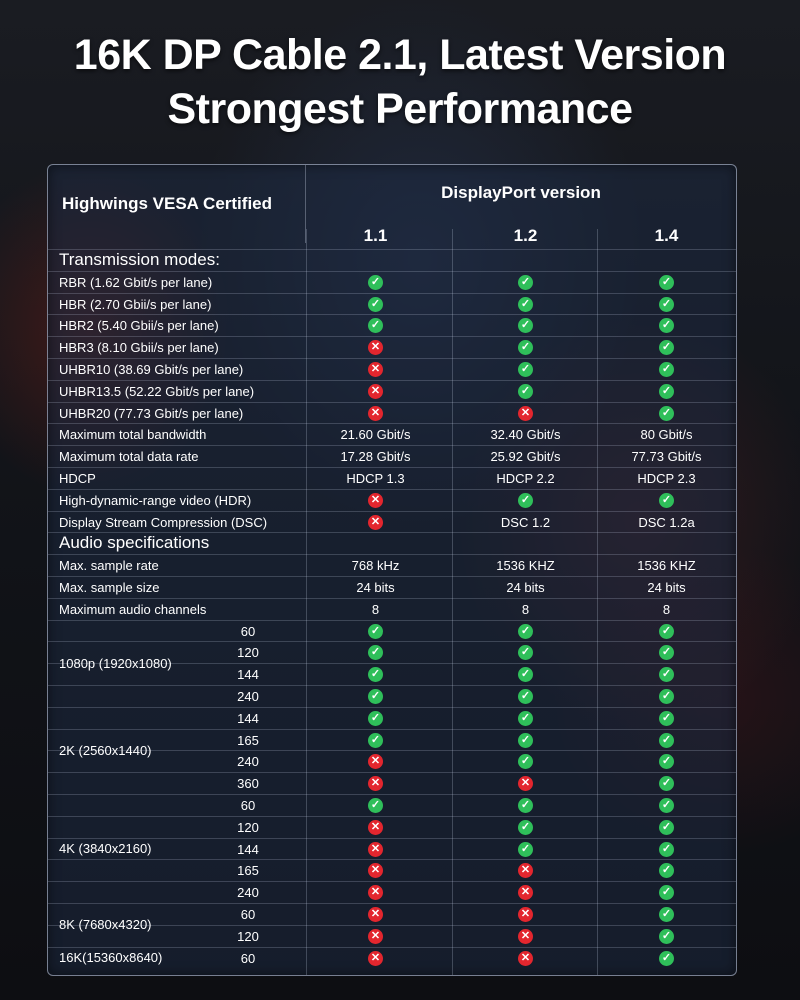 This screenshot has width=800, height=1000. I want to click on table-row: Max. sample rate 768 kHz 1536 KHZ 1536 KHZ, so click(392, 565).